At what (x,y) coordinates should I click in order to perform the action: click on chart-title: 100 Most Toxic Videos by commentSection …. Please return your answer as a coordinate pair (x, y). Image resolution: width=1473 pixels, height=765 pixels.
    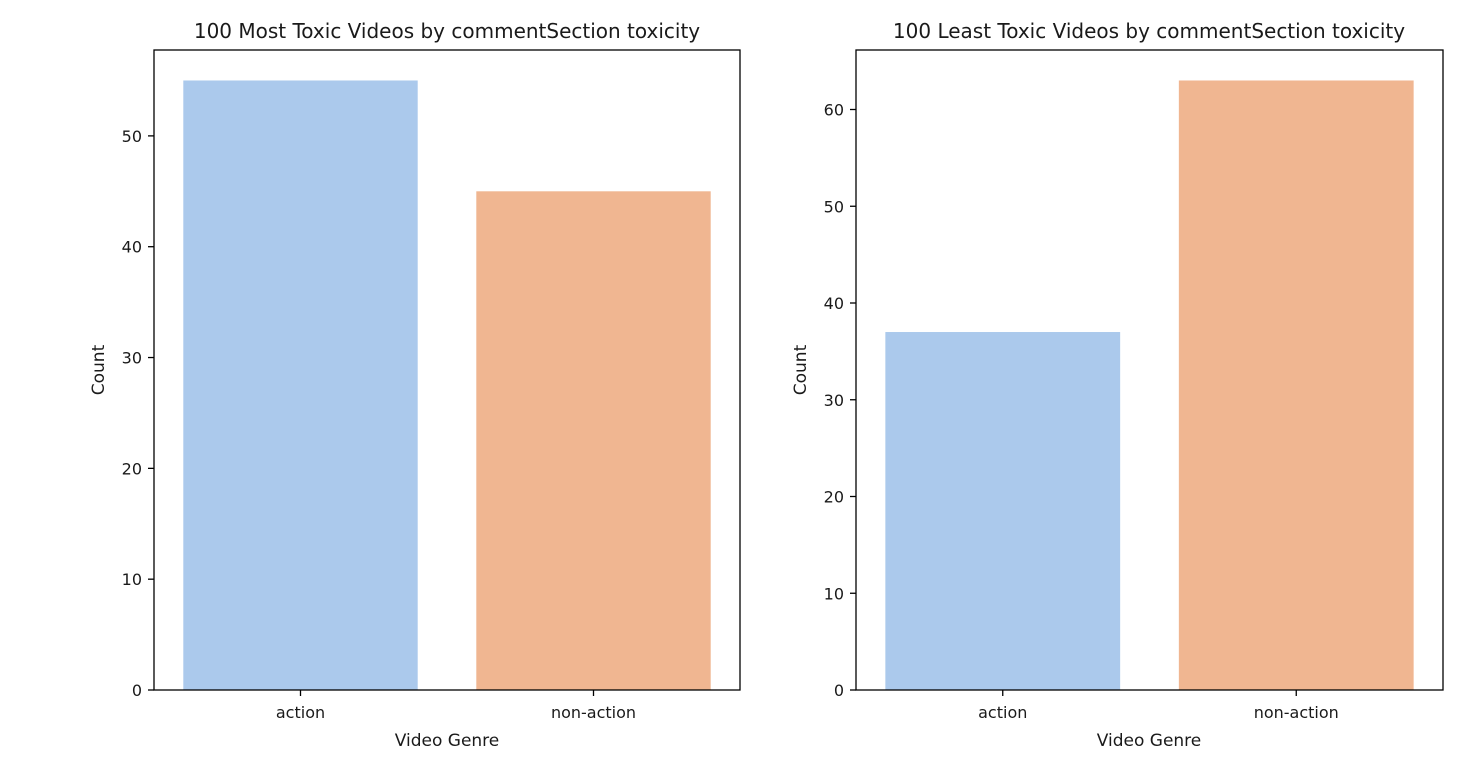
    Looking at the image, I should click on (447, 31).